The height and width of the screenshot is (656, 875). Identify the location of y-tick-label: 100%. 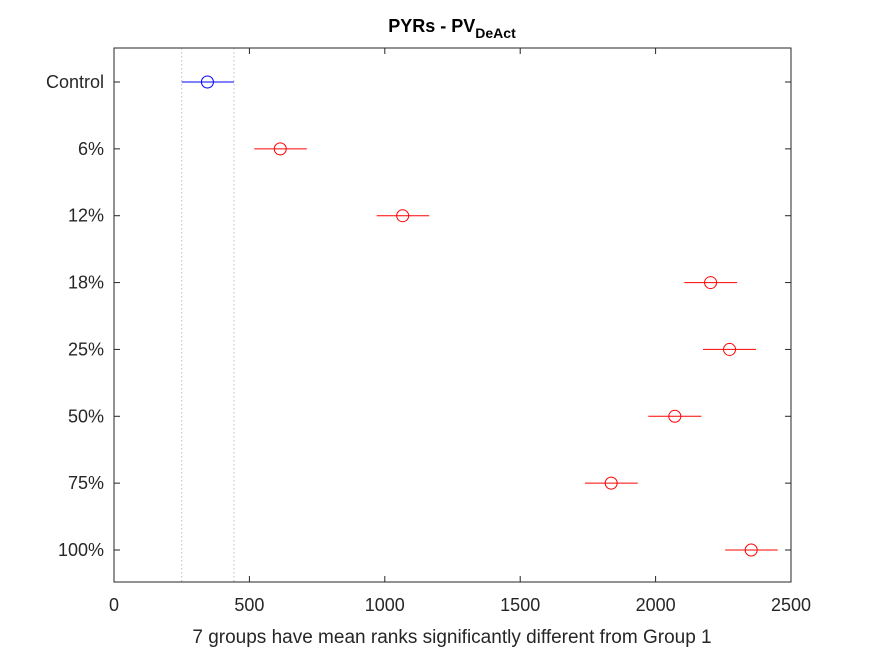
(81, 550).